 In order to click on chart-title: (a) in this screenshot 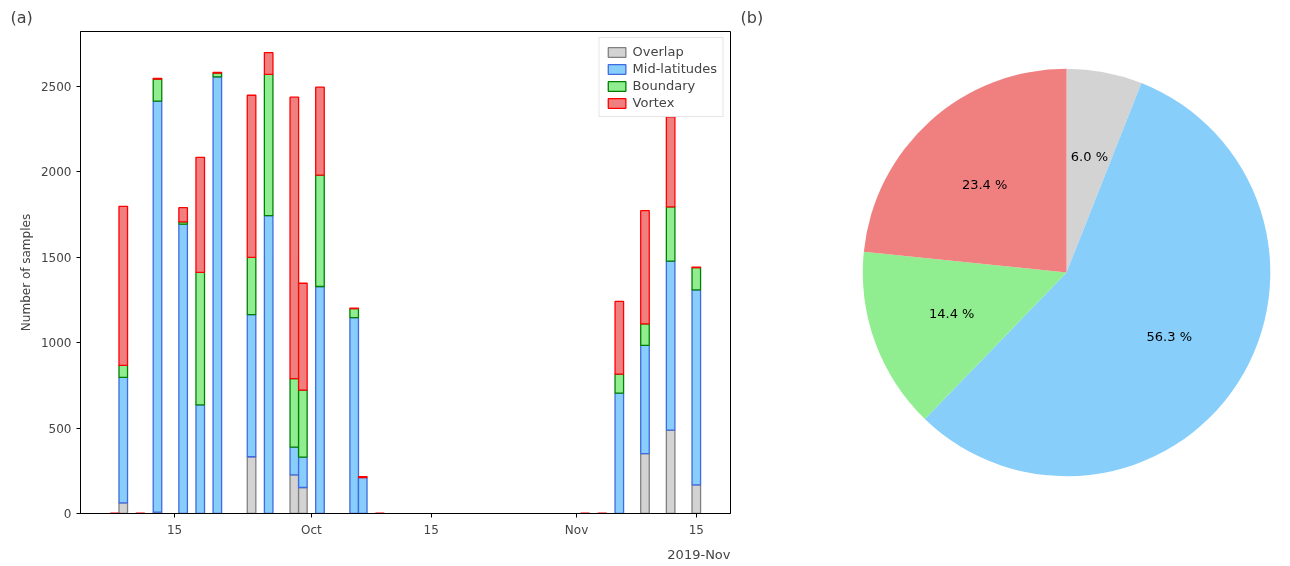, I will do `click(21, 17)`.